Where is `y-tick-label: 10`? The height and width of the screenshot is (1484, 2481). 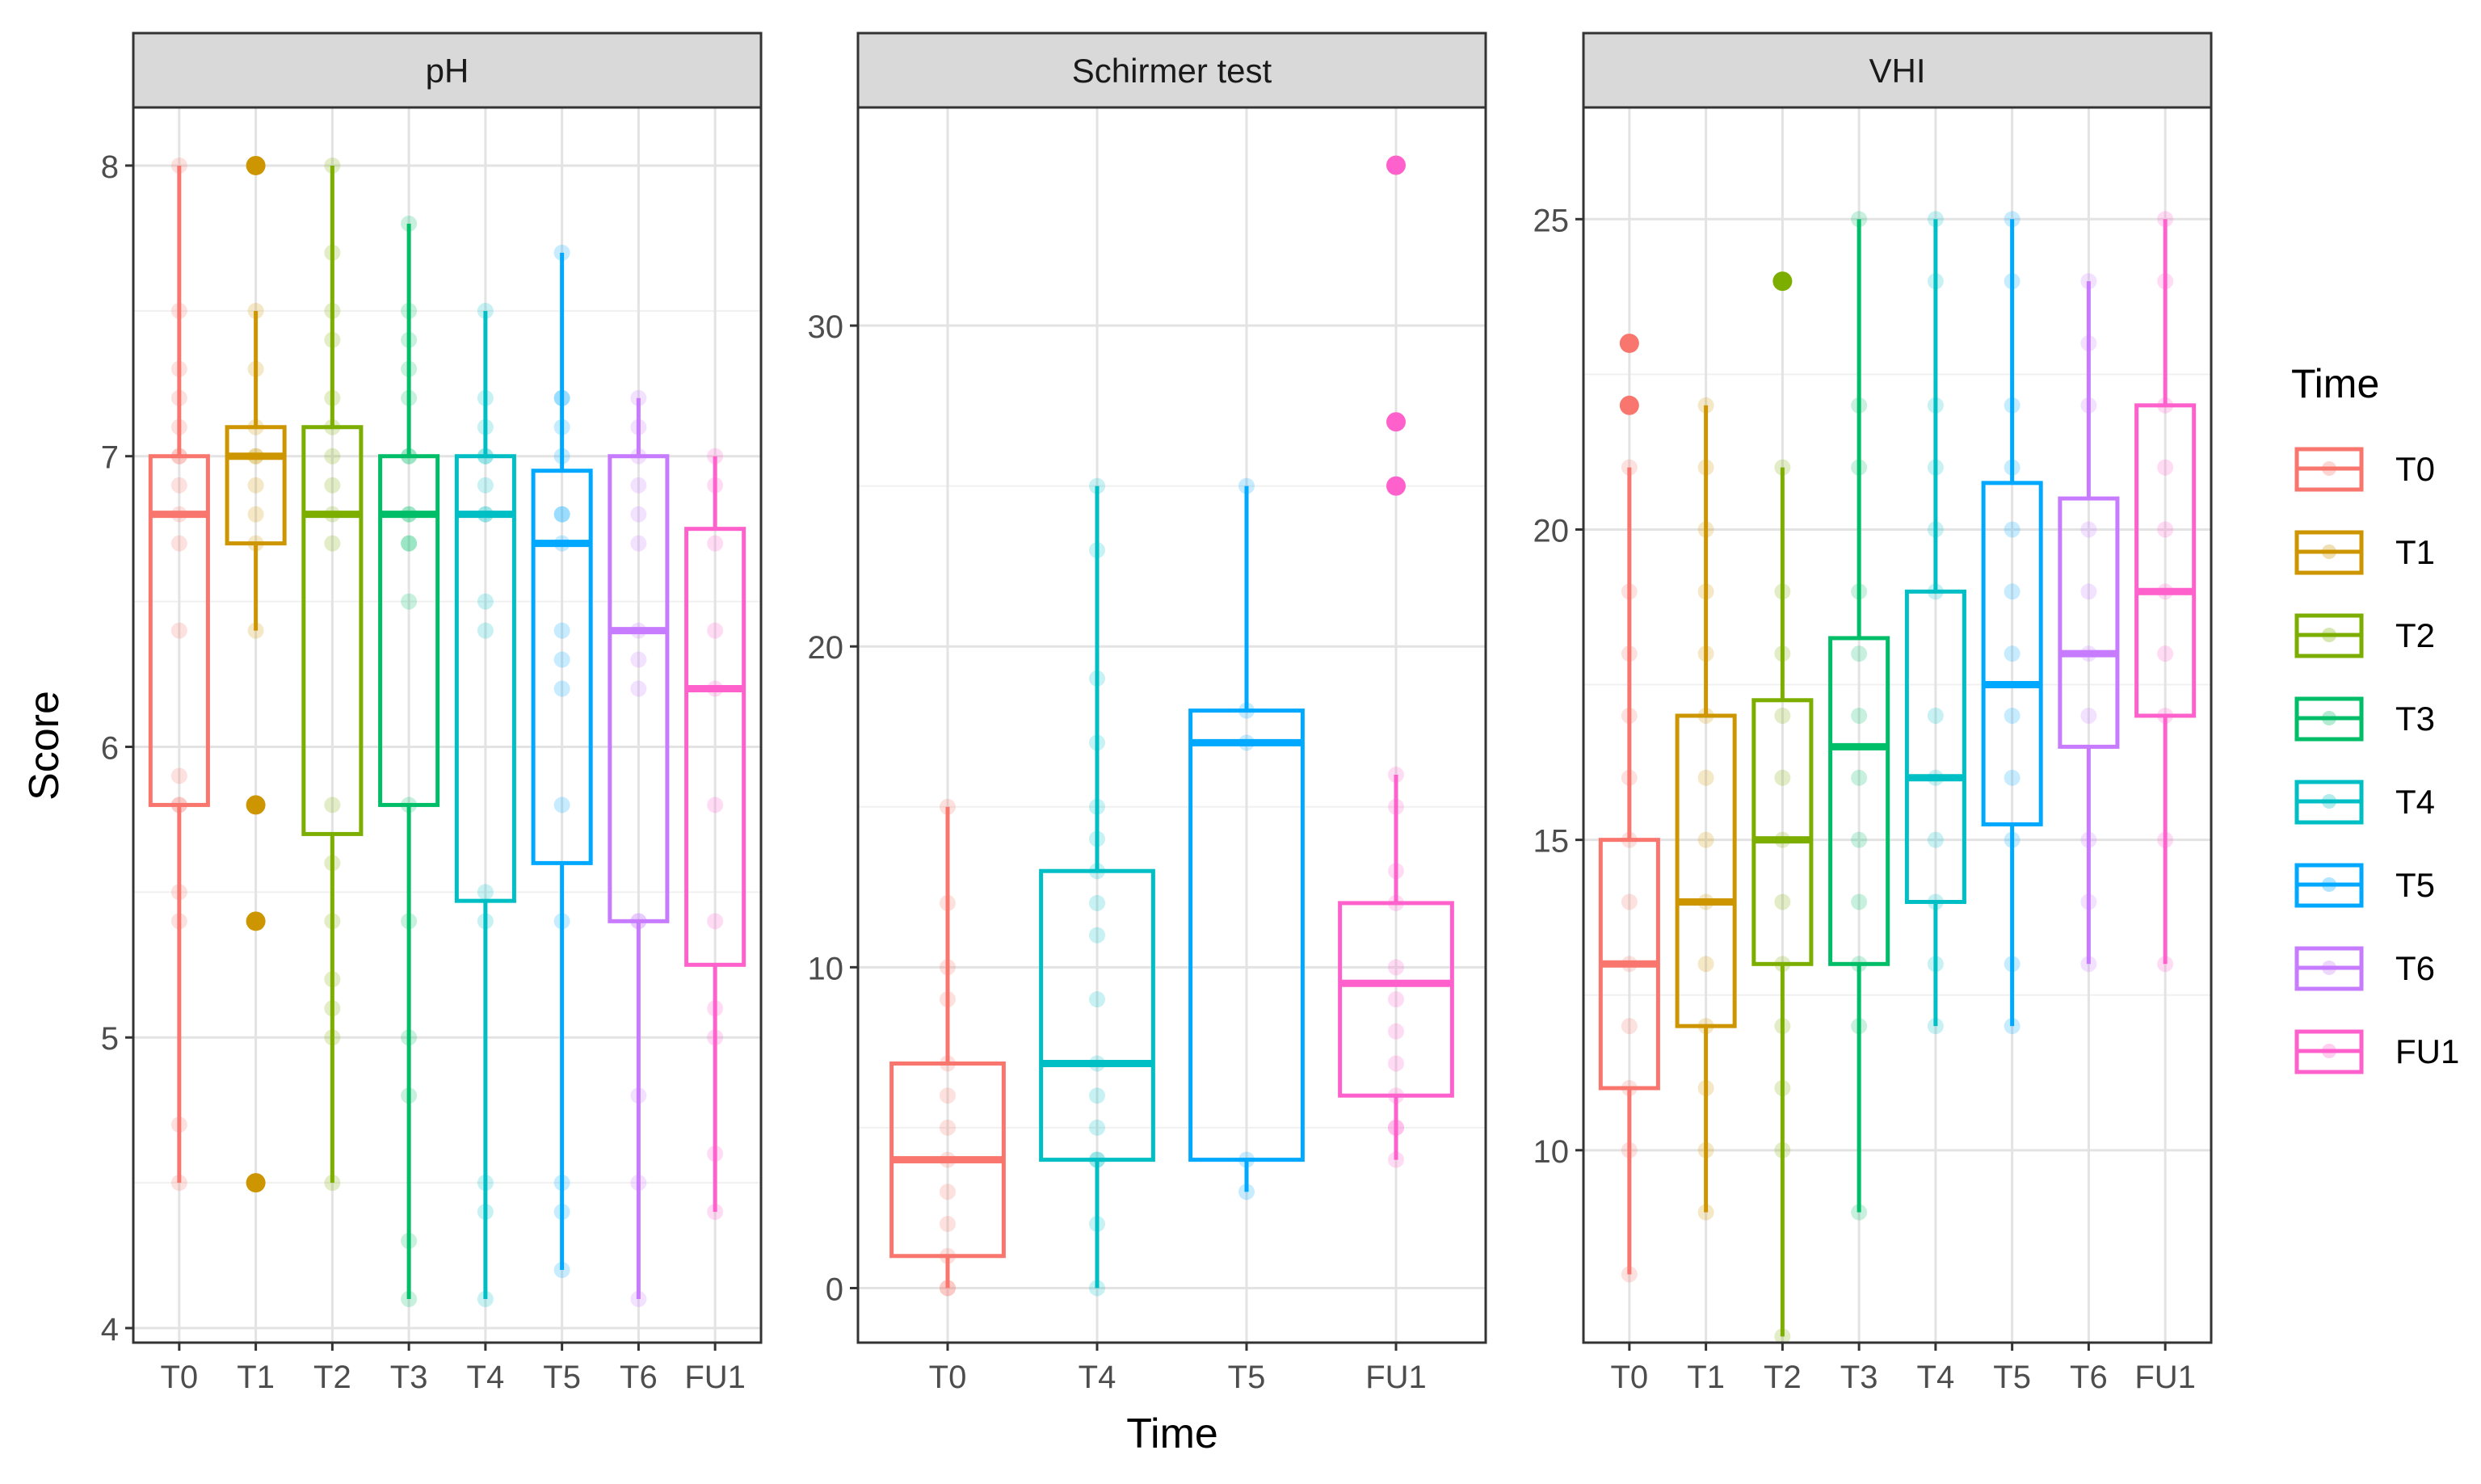 y-tick-label: 10 is located at coordinates (1551, 1152).